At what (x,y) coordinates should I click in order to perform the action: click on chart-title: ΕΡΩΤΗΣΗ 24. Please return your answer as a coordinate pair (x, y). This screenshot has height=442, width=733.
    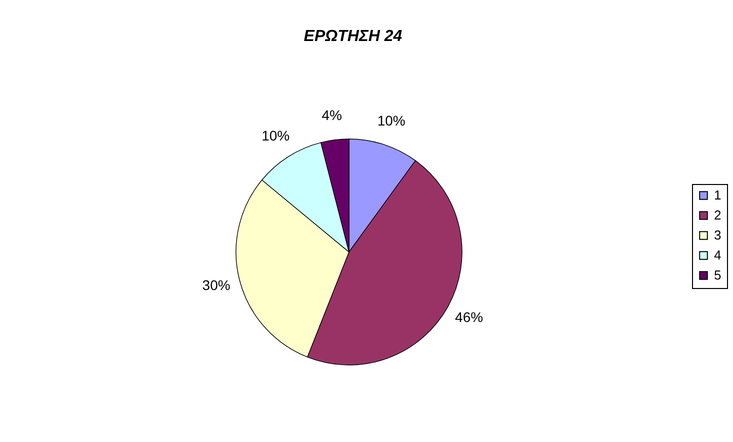
    Looking at the image, I should click on (353, 36).